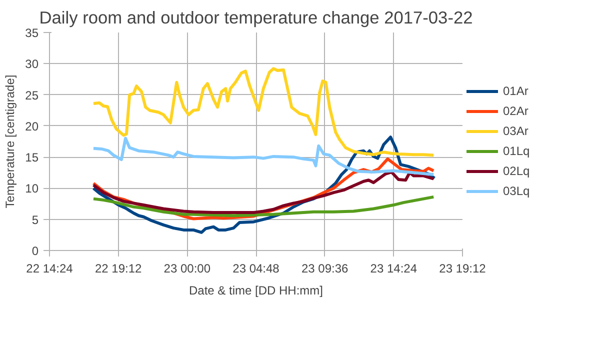 This screenshot has height=340, width=605. Describe the element at coordinates (35, 251) in the screenshot. I see `y-tick-label: 0` at that location.